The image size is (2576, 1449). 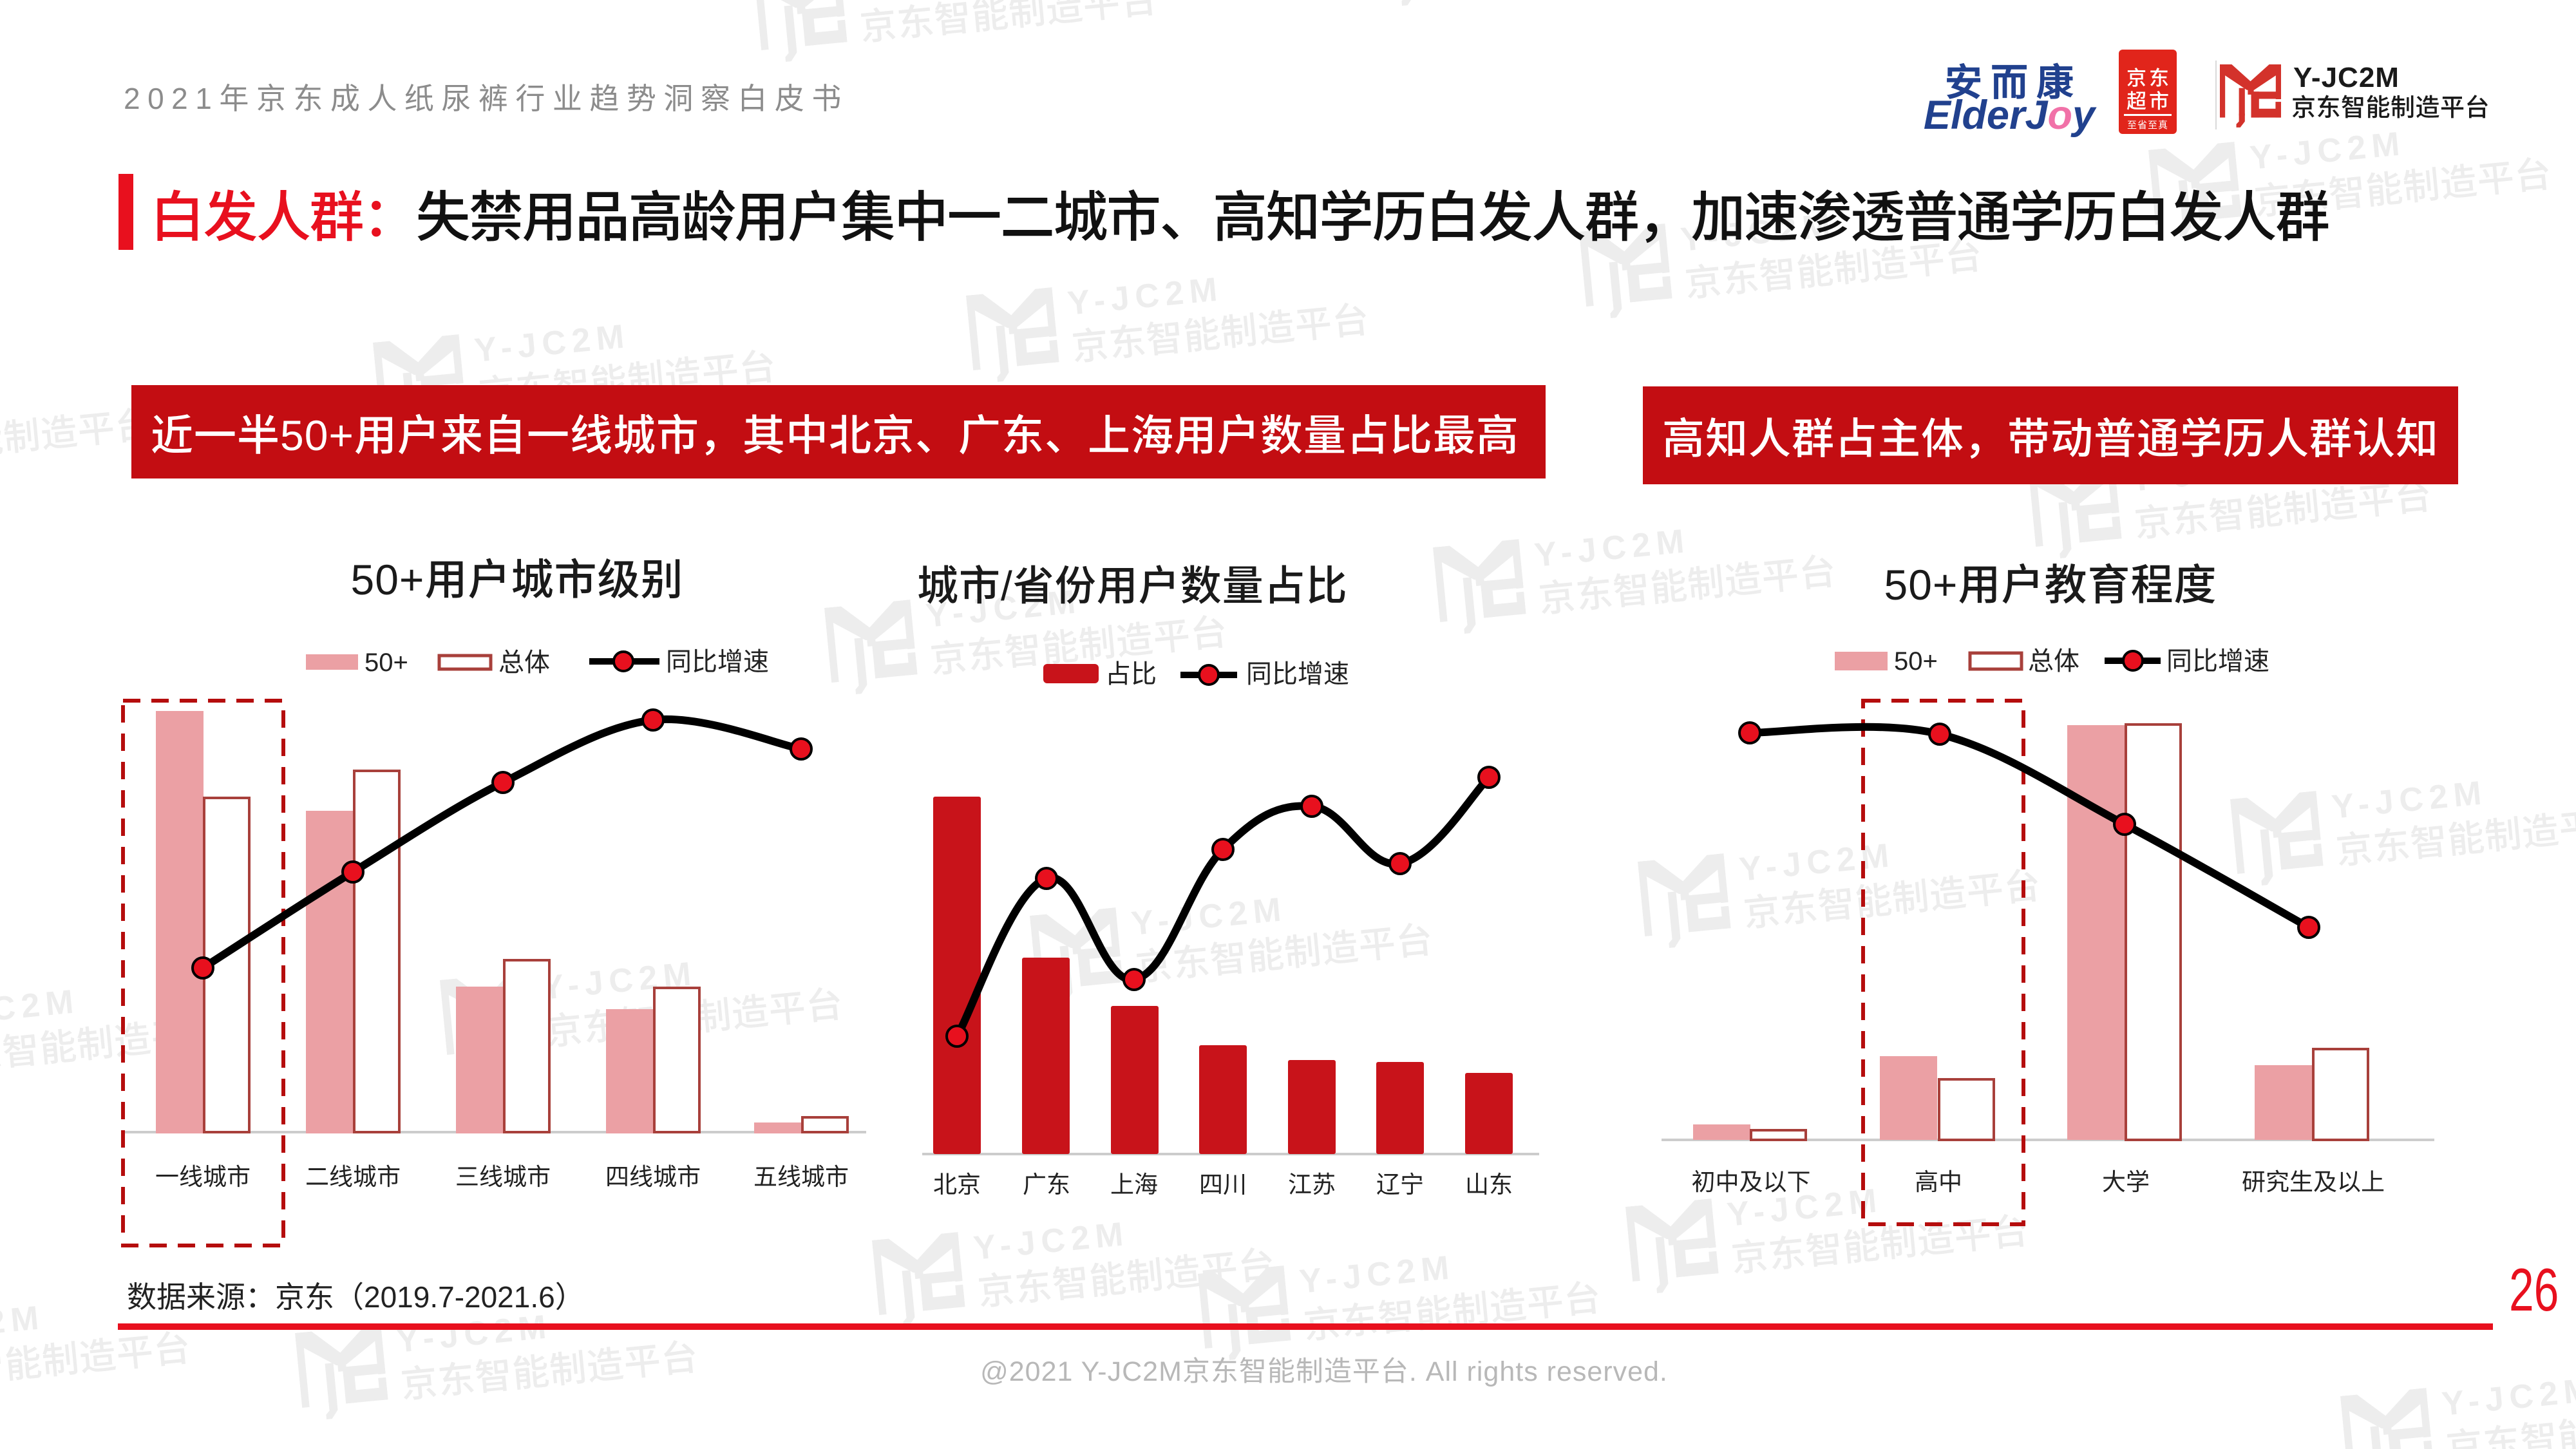 What do you see at coordinates (1938, 1179) in the screenshot?
I see `svg-text: 高中` at bounding box center [1938, 1179].